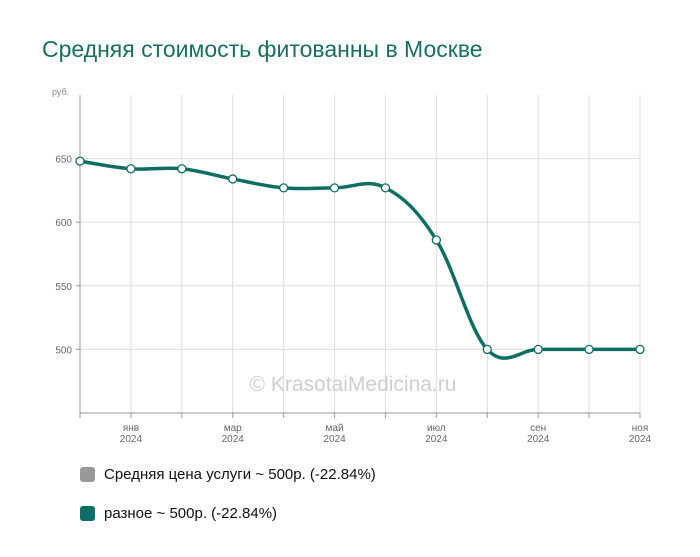  Describe the element at coordinates (131, 434) in the screenshot. I see `x-tick-label: янв 2024` at that location.